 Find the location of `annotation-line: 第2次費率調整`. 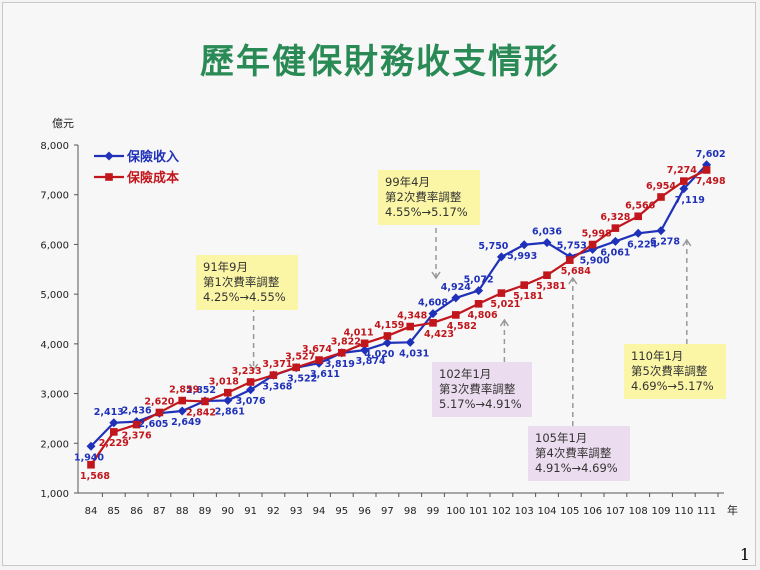

annotation-line: 第2次費率調整 is located at coordinates (423, 197).